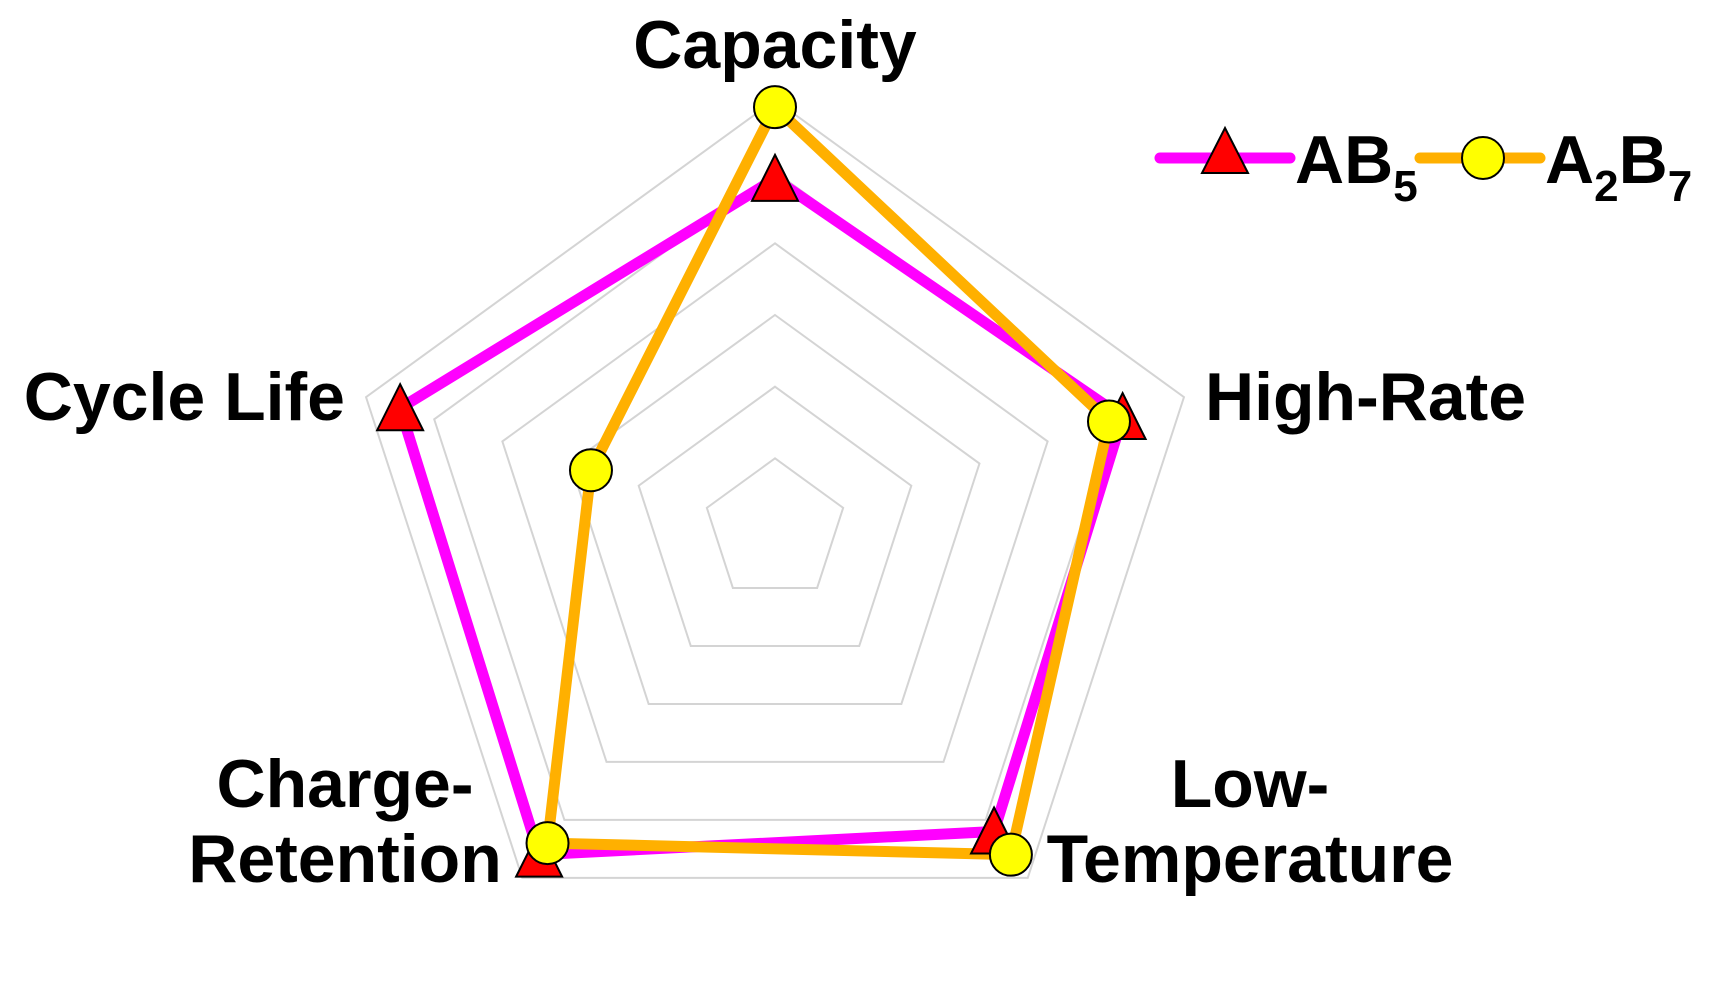 The width and height of the screenshot is (1720, 990). What do you see at coordinates (1250, 821) in the screenshot?
I see `axis-label-2: Low-Temperature` at bounding box center [1250, 821].